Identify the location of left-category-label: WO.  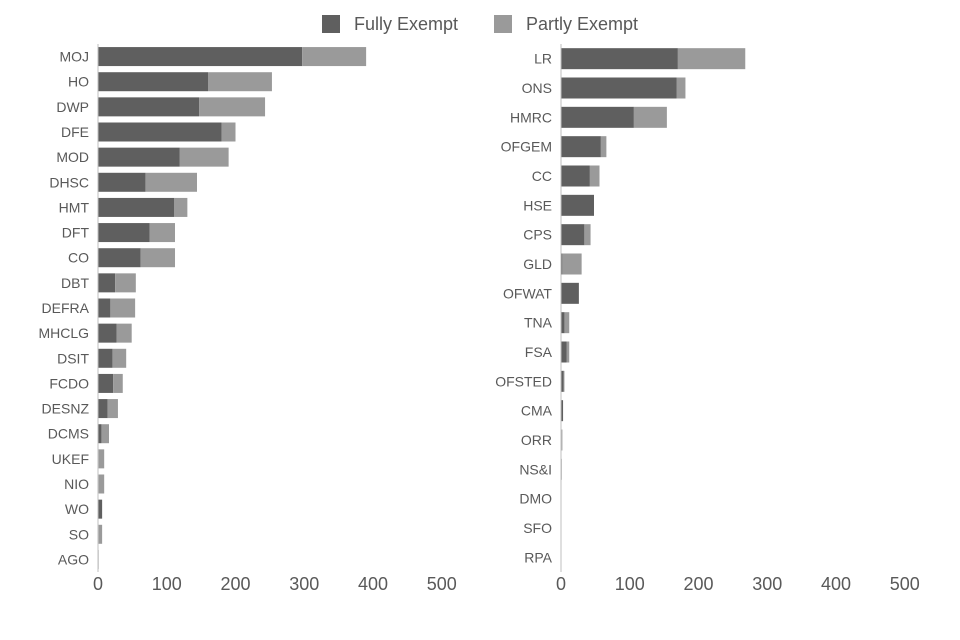
(77, 509).